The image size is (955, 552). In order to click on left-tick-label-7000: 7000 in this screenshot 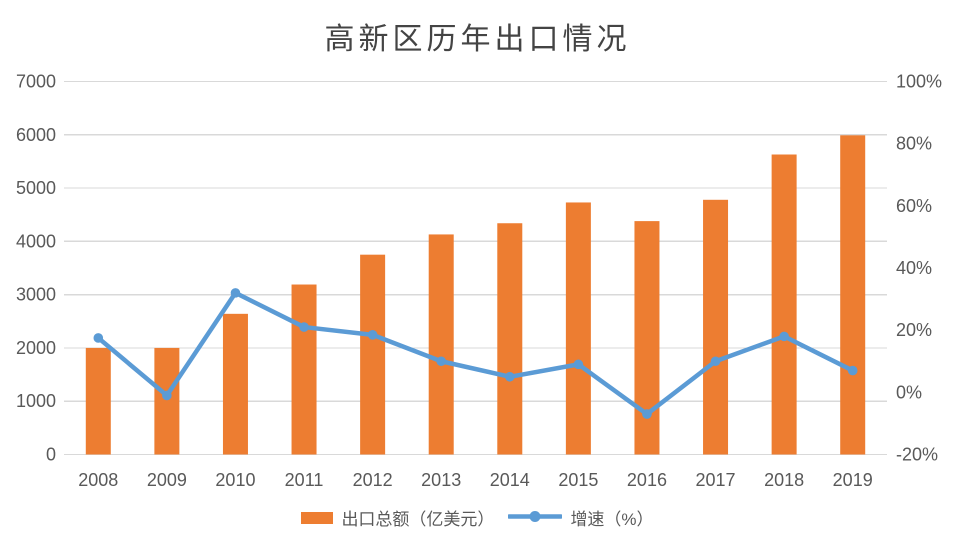, I will do `click(36, 82)`.